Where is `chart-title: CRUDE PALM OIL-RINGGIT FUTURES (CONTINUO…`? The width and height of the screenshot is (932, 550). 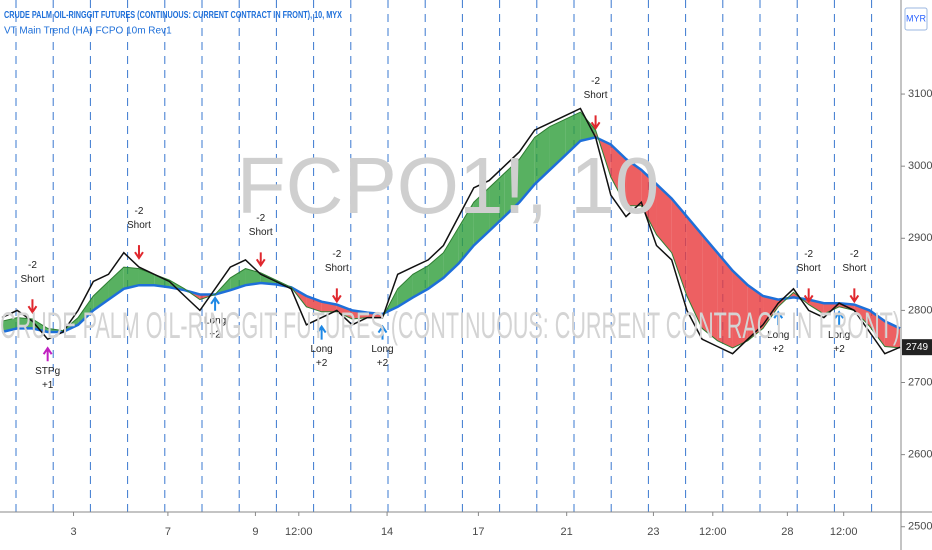
chart-title: CRUDE PALM OIL-RINGGIT FUTURES (CONTINUO… is located at coordinates (173, 15).